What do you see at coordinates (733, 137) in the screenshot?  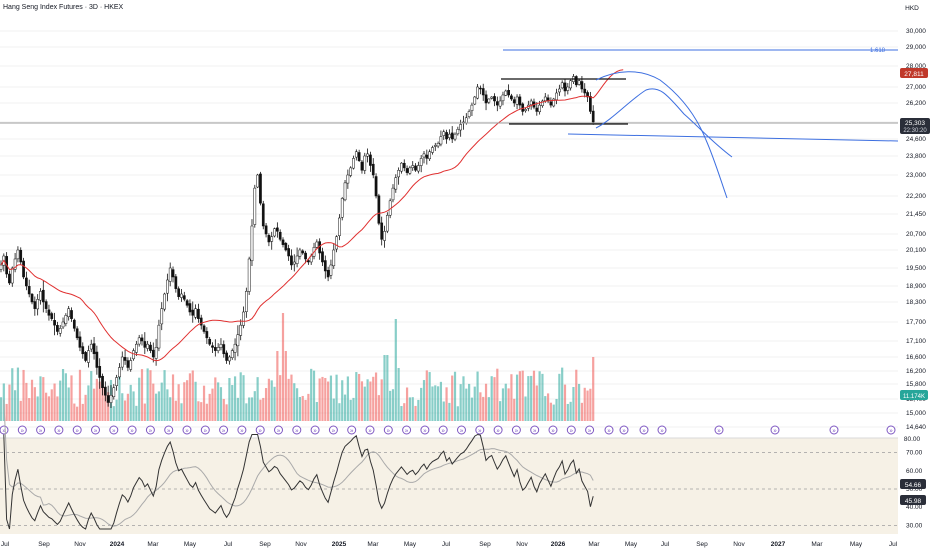 I see `support-trendline` at bounding box center [733, 137].